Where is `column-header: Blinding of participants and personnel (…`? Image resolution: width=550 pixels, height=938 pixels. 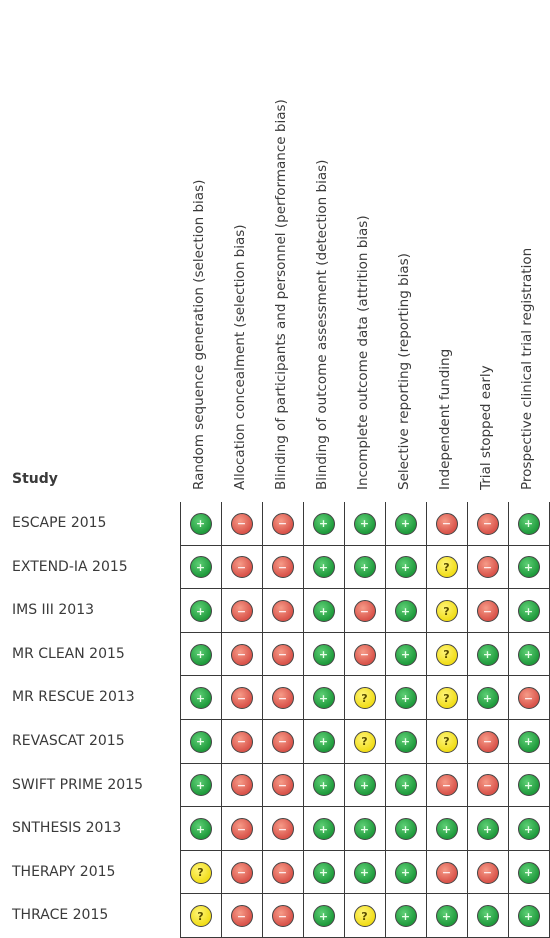 column-header: Blinding of participants and personnel (… is located at coordinates (280, 294).